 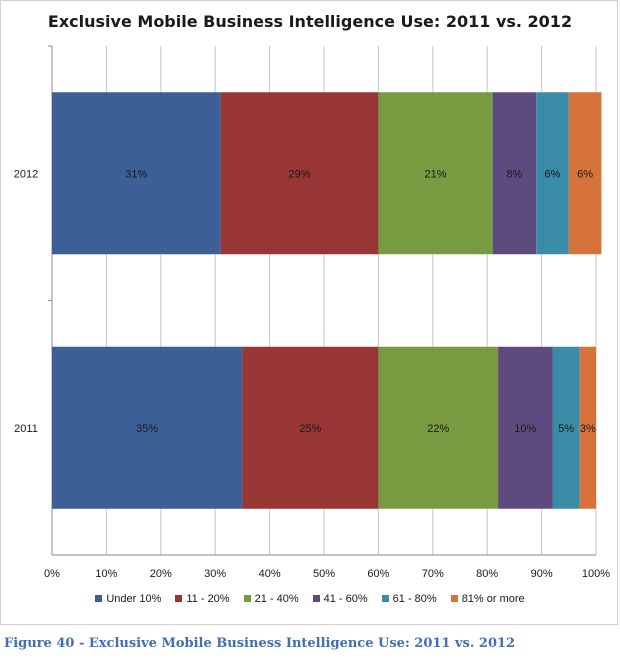 I want to click on data-label: 21%, so click(x=436, y=174).